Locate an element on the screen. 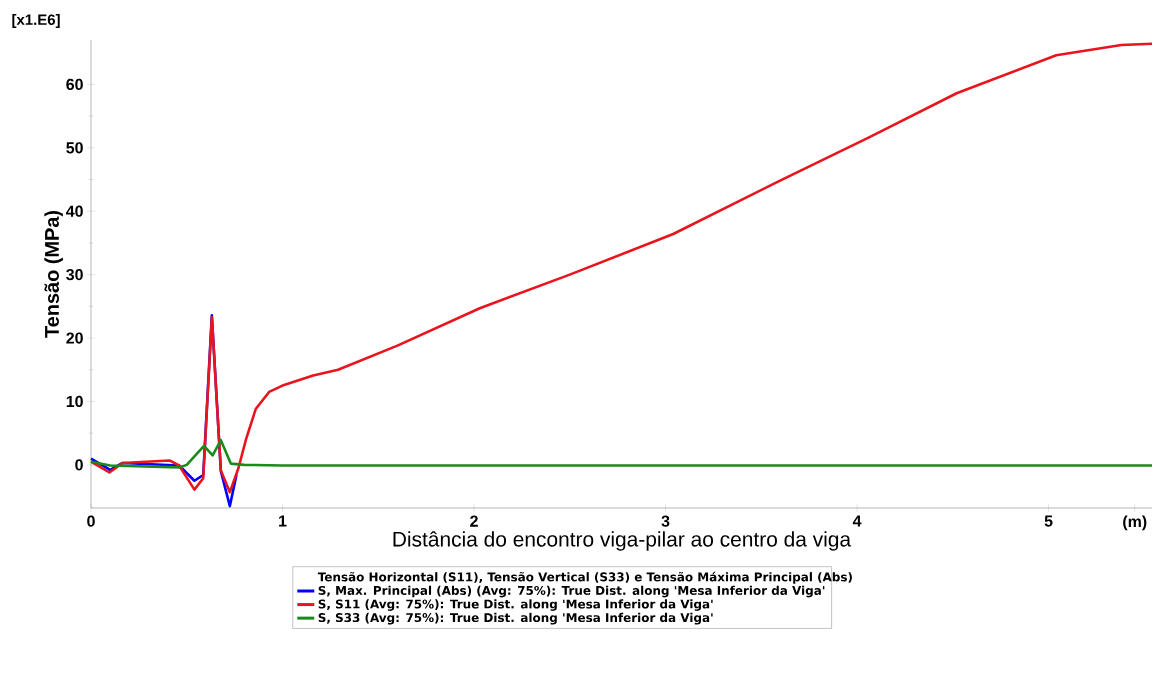  y-tick-label: 10 is located at coordinates (74, 401).